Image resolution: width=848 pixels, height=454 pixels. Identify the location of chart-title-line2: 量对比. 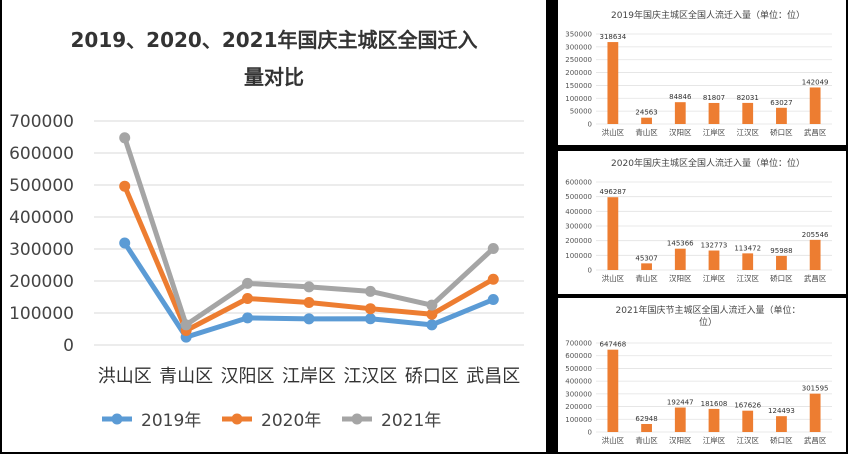
(274, 77).